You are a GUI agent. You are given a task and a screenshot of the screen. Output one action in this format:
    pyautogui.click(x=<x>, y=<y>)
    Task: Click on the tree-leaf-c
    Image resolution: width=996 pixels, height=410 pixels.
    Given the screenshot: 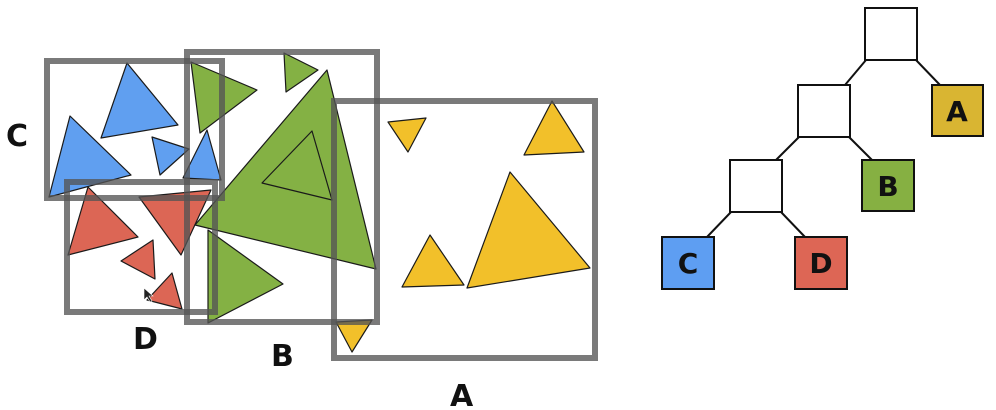 What is the action you would take?
    pyautogui.click(x=688, y=263)
    